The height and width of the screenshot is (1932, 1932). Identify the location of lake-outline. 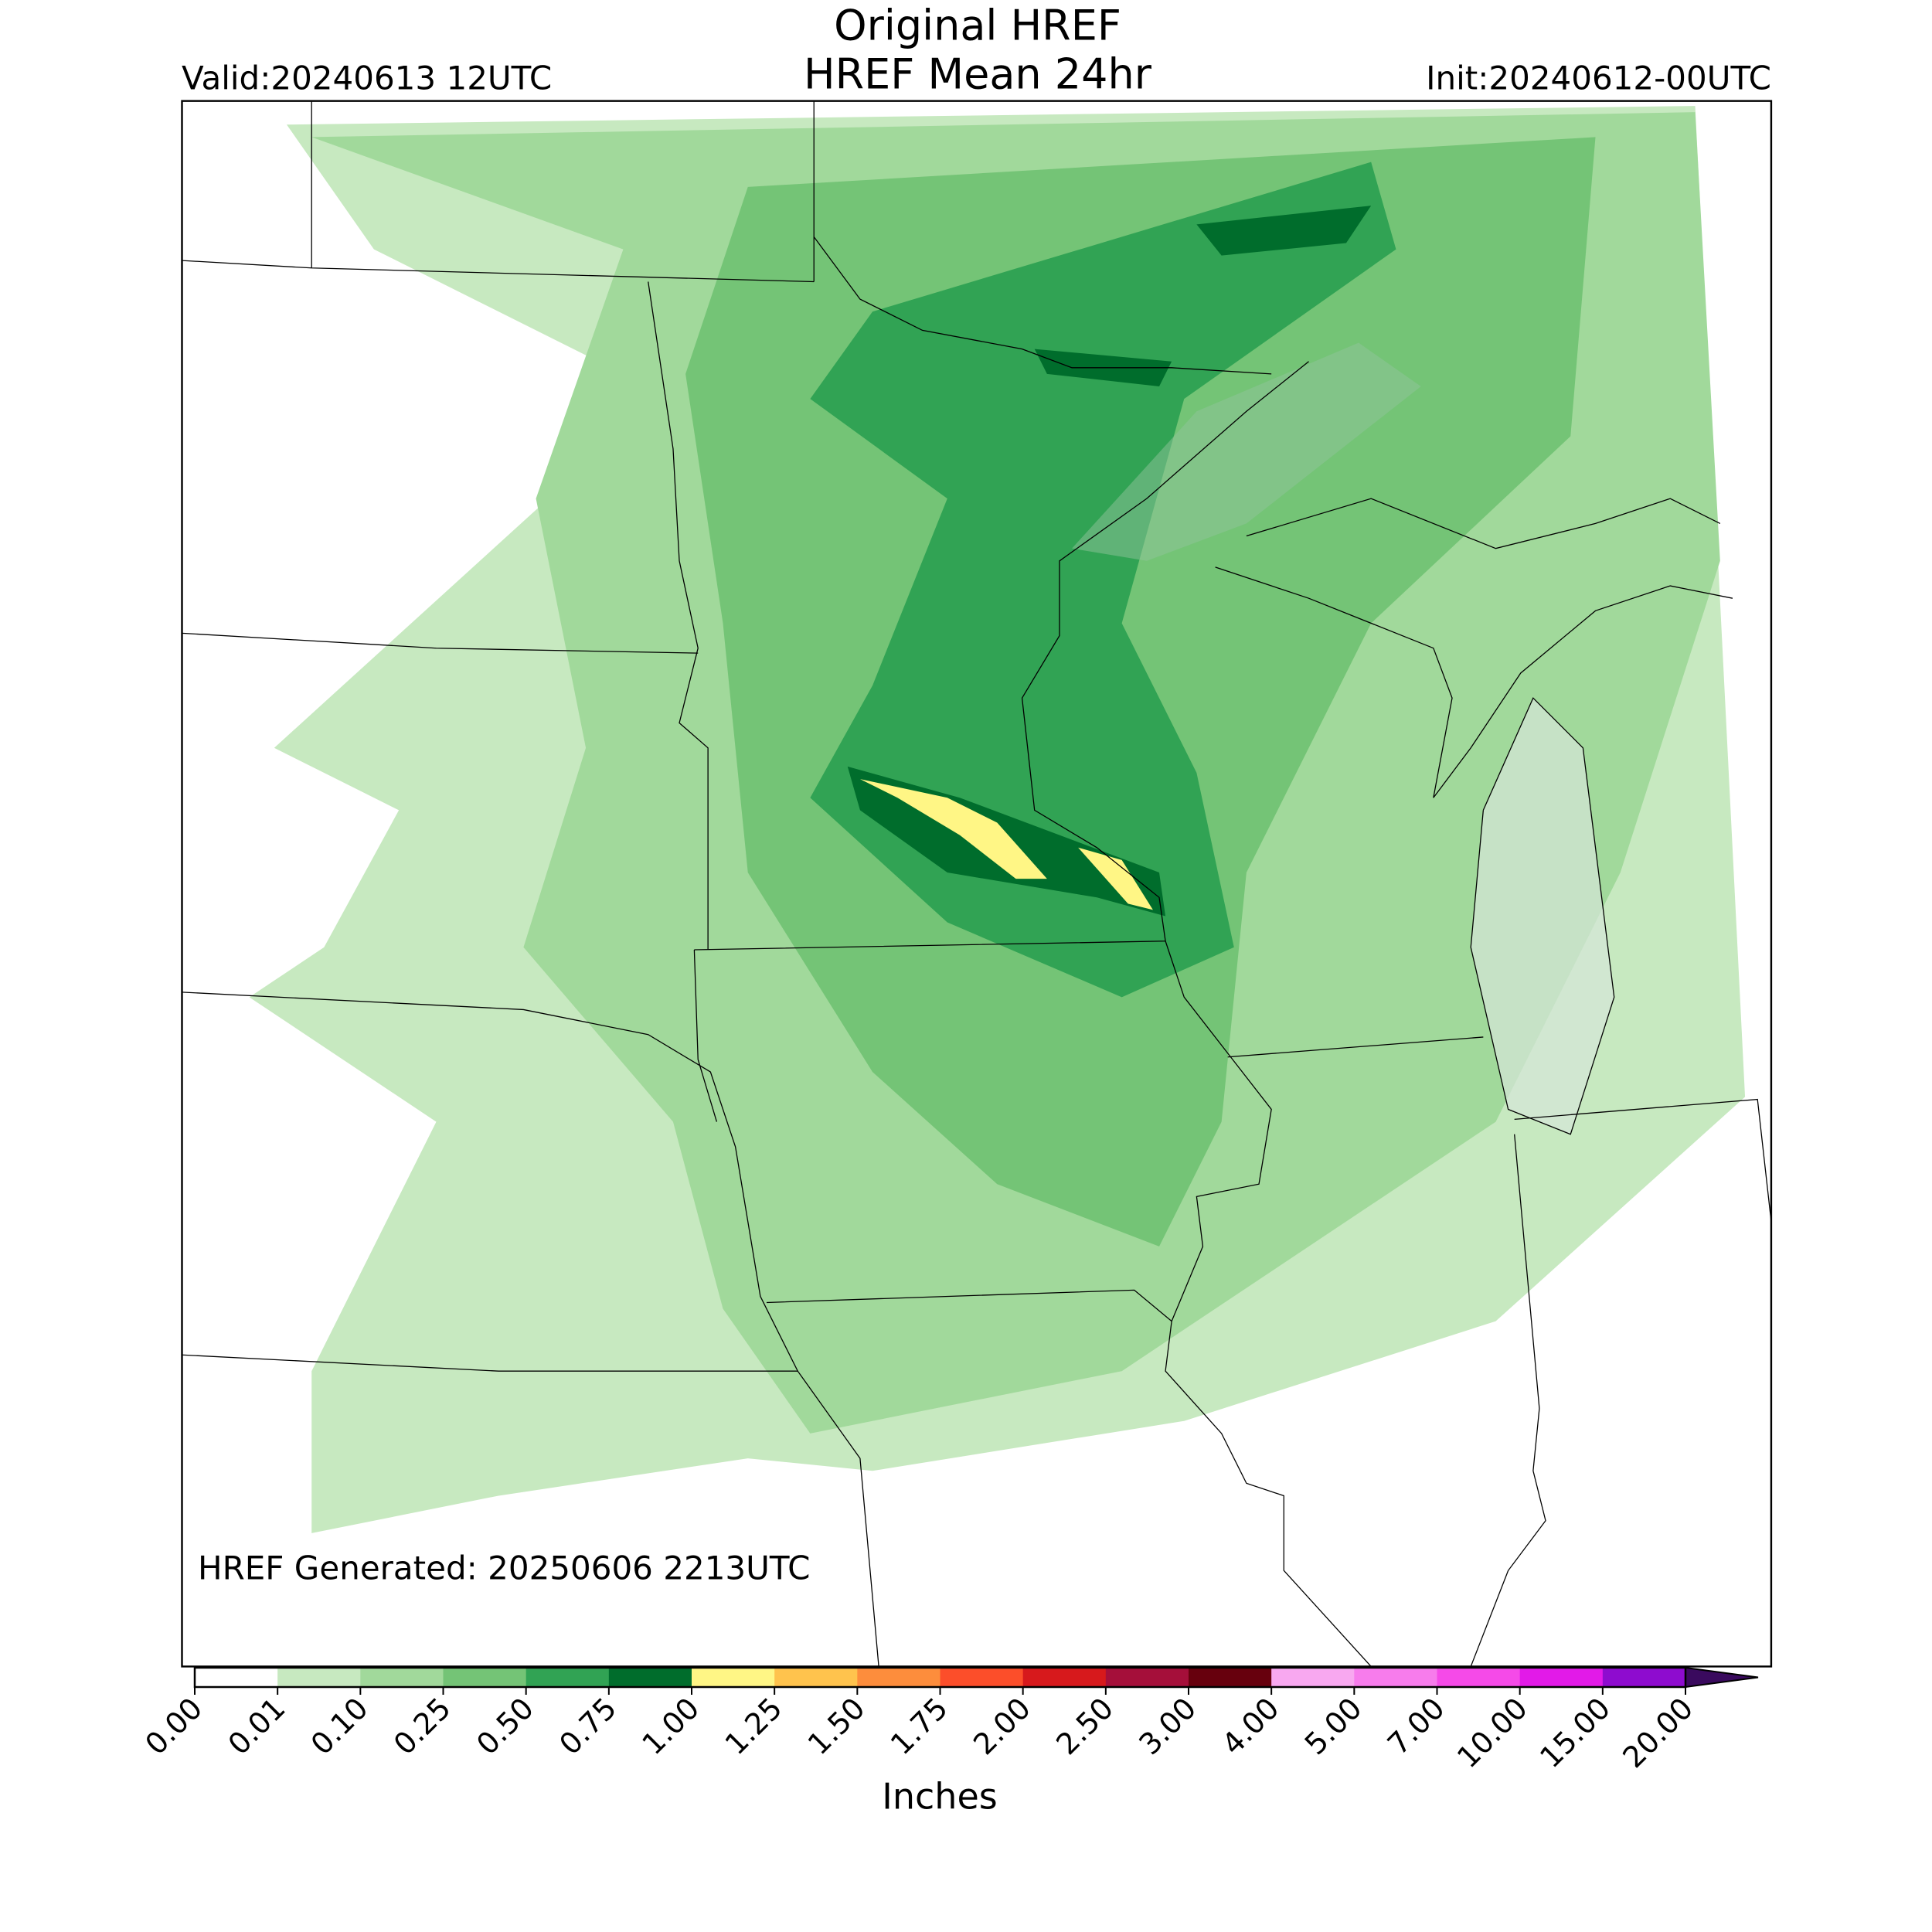
(1542, 916).